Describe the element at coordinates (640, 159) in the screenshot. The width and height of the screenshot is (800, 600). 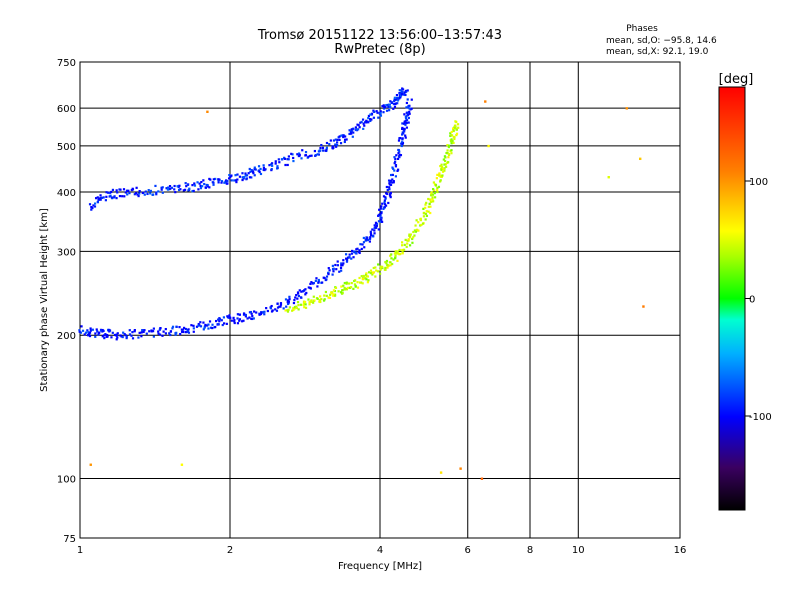
I see `scatter-point` at that location.